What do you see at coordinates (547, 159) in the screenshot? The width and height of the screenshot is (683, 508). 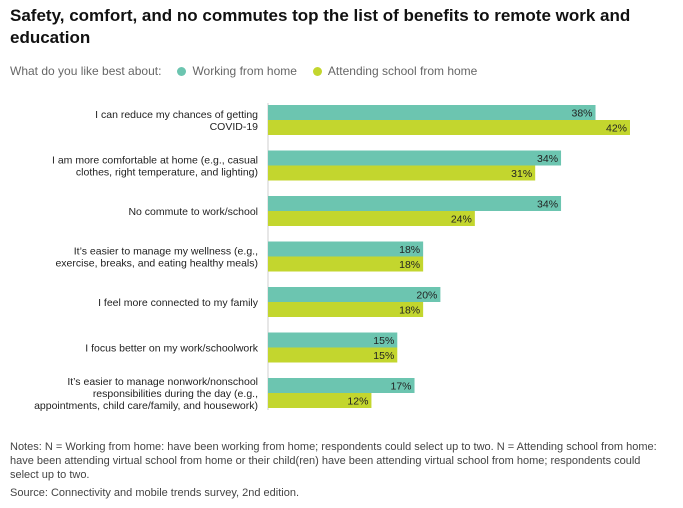 I see `data-label-working-1: 34%` at bounding box center [547, 159].